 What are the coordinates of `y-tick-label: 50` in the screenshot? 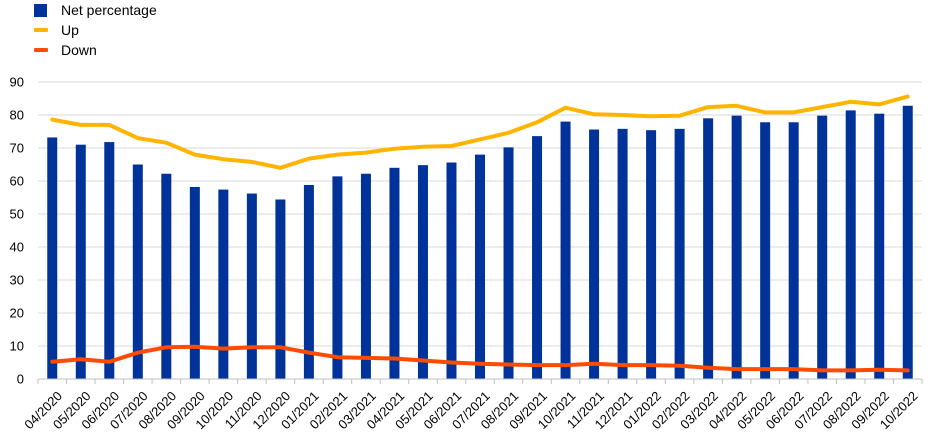 It's located at (17, 214).